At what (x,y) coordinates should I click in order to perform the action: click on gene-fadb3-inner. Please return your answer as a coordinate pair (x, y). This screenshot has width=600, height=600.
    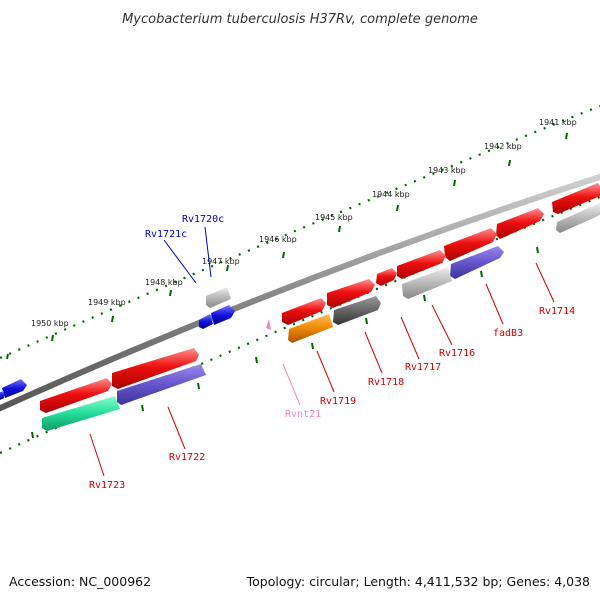
    Looking at the image, I should click on (477, 262).